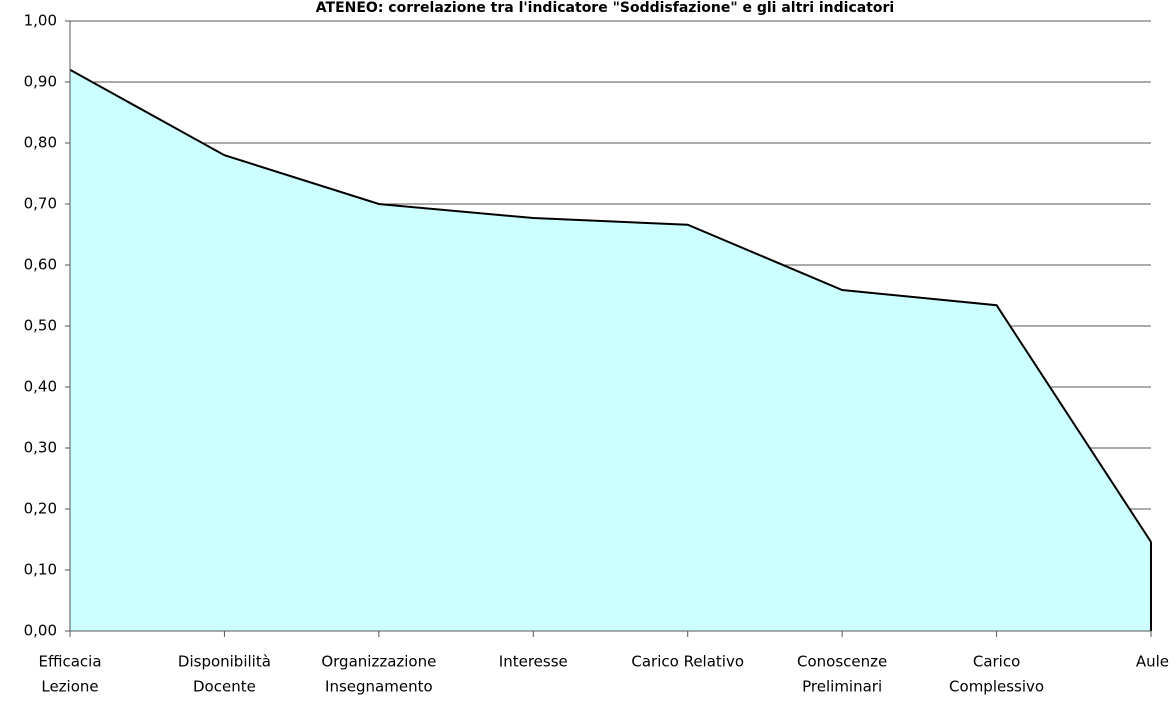  What do you see at coordinates (40, 82) in the screenshot?
I see `y-tick-label: 0,90` at bounding box center [40, 82].